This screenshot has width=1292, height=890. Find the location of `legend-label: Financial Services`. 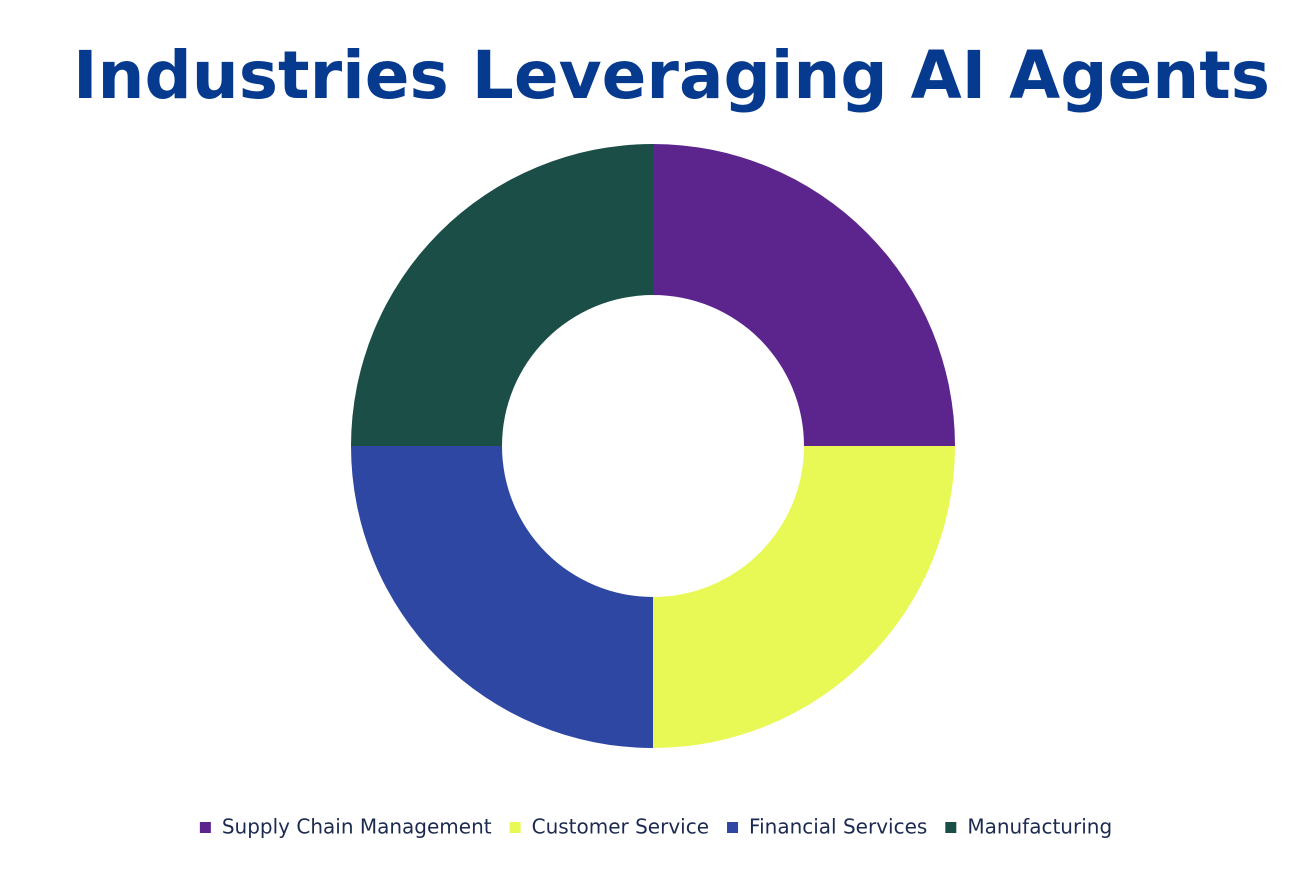

legend-label: Financial Services is located at coordinates (838, 827).